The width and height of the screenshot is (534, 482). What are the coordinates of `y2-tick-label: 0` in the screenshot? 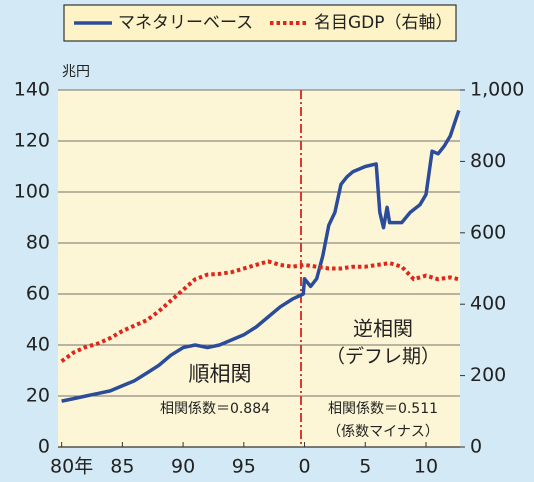 It's located at (476, 447).